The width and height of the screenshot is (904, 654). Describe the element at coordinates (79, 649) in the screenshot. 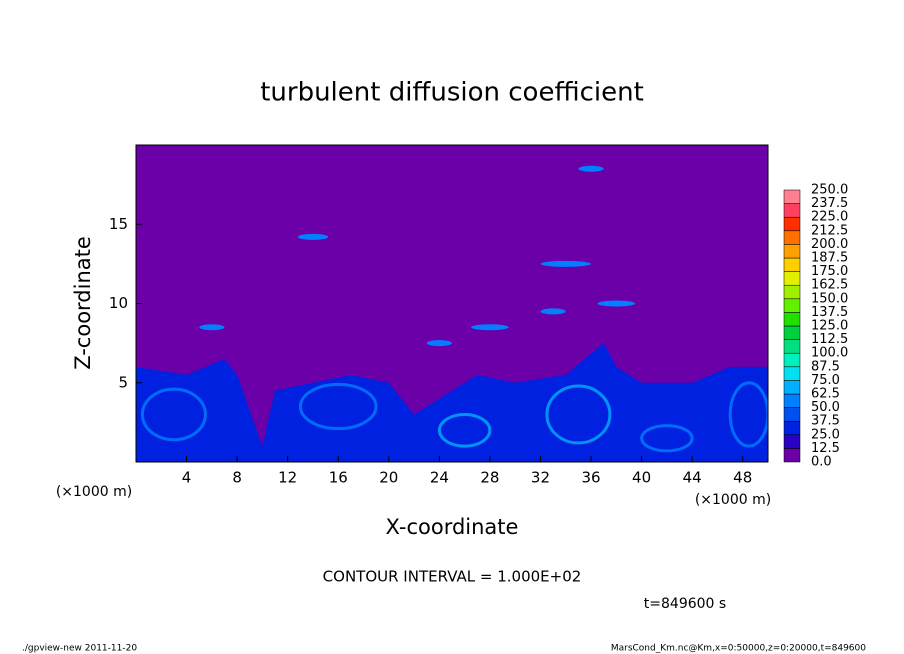

I see `footer-left: ./gpview-new 2011-11-20` at that location.